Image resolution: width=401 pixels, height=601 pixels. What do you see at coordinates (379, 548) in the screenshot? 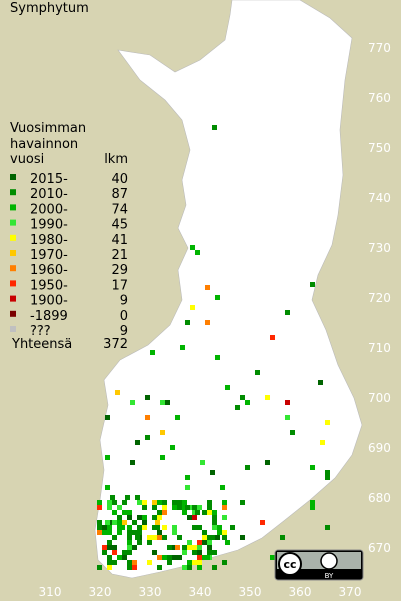
I see `y-tick-label: 670` at bounding box center [379, 548].